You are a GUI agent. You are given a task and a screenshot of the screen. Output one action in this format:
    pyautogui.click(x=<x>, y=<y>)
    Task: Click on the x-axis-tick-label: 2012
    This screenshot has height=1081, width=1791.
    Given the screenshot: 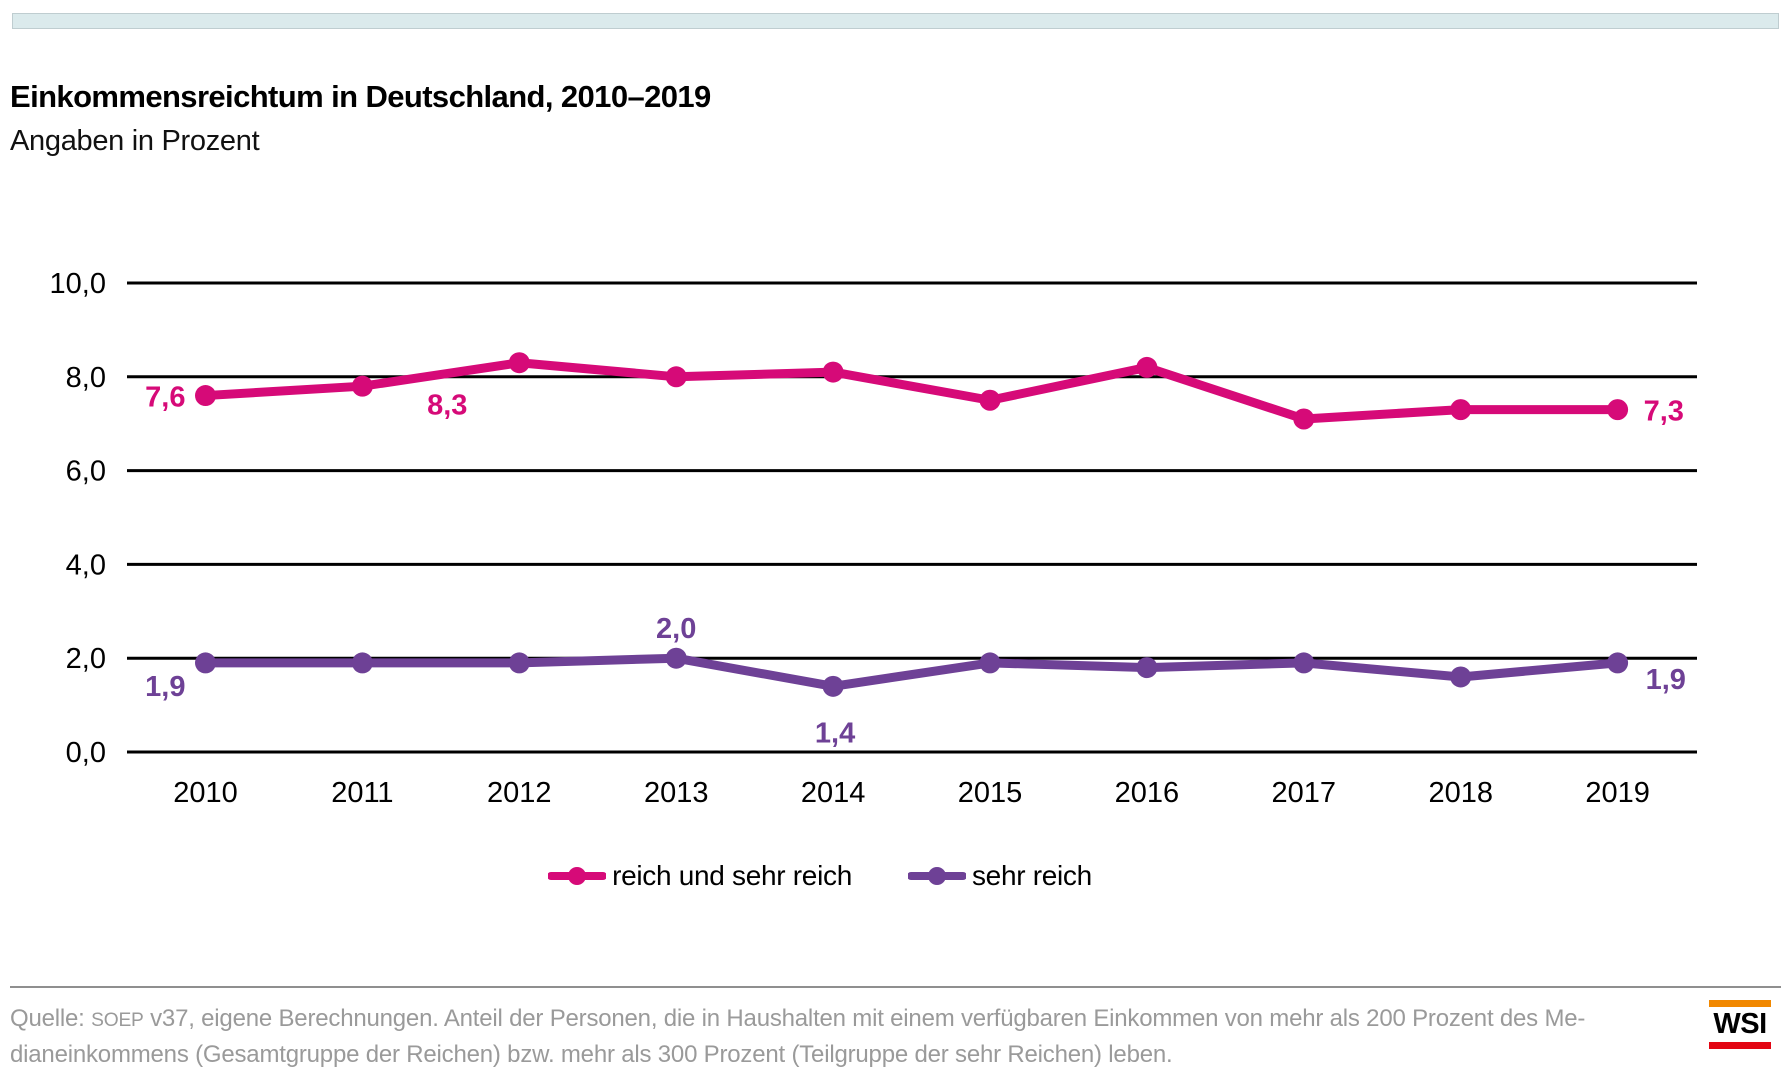 What is the action you would take?
    pyautogui.click(x=519, y=793)
    